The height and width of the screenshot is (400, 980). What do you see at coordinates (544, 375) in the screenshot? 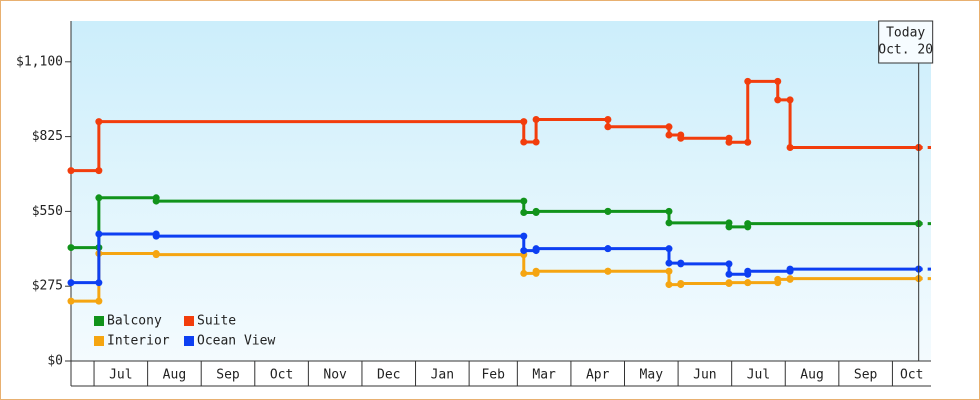
I see `x-tick-label: Mar` at bounding box center [544, 375].